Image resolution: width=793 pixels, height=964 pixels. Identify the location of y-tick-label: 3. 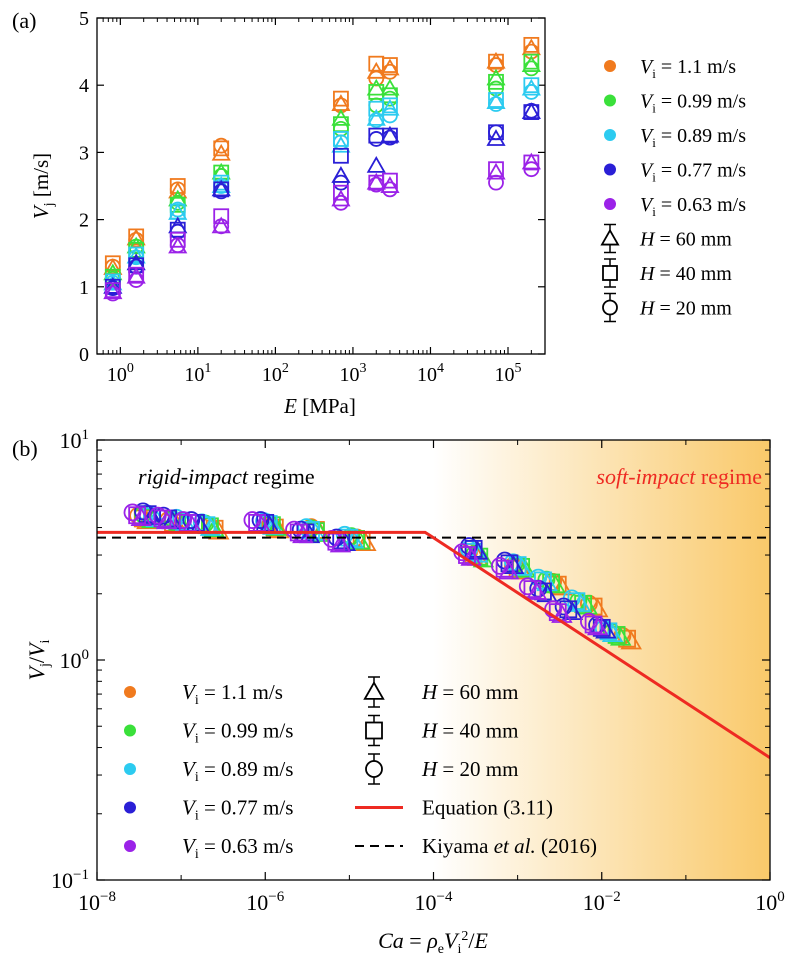
(84, 153).